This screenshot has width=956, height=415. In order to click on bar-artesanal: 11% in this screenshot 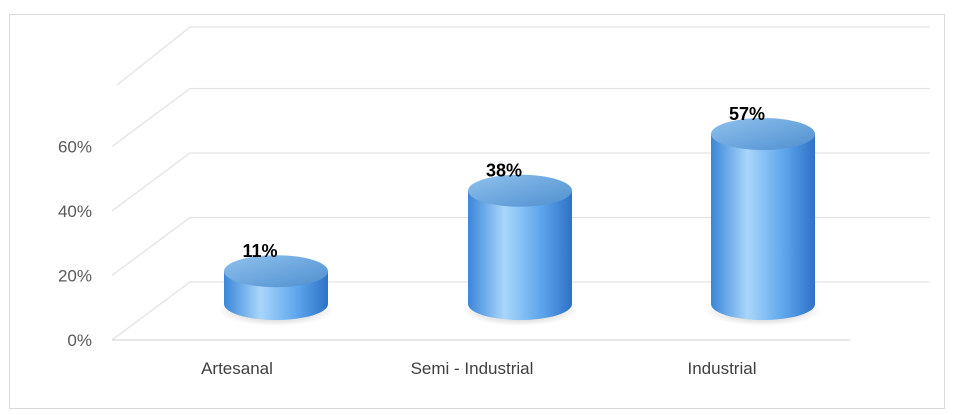, I will do `click(276, 283)`.